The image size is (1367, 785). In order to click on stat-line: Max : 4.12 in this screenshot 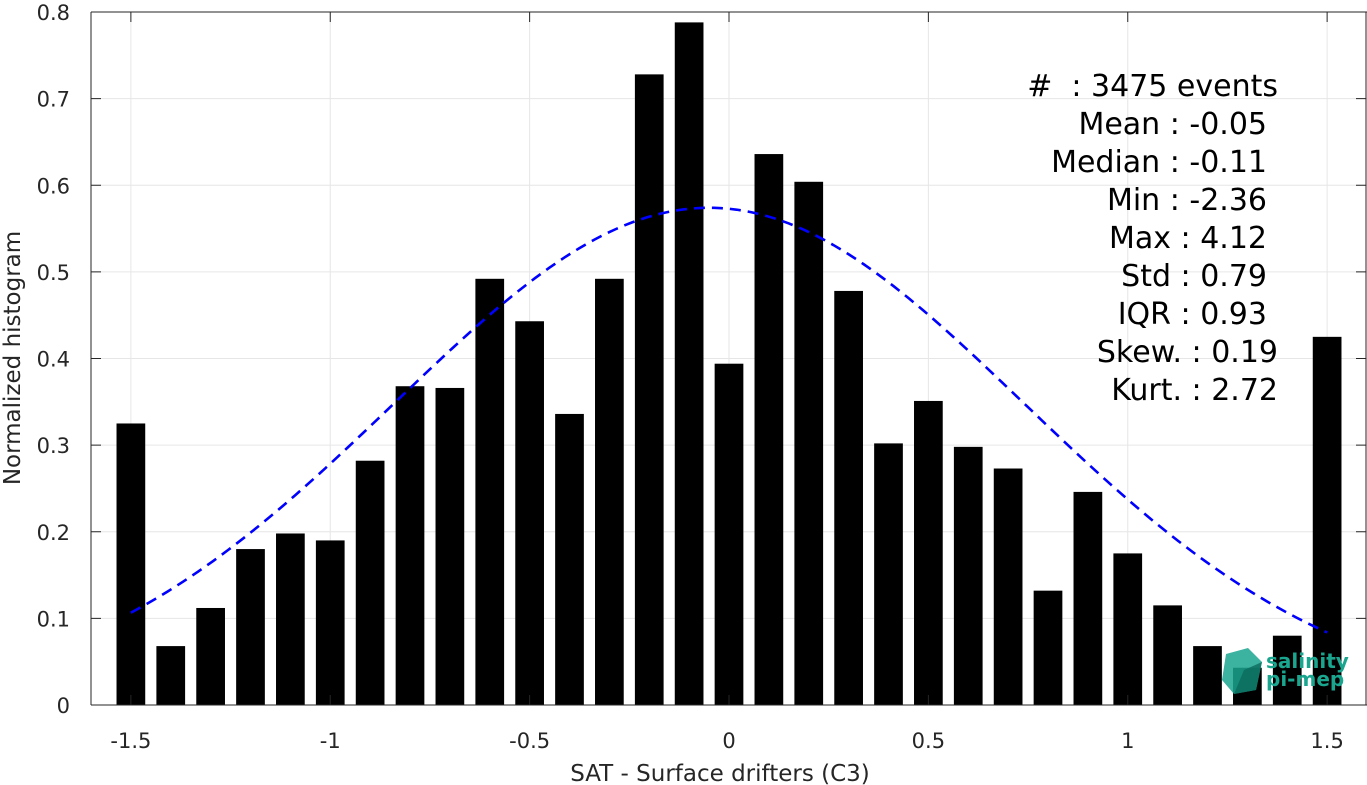, I will do `click(1188, 238)`.